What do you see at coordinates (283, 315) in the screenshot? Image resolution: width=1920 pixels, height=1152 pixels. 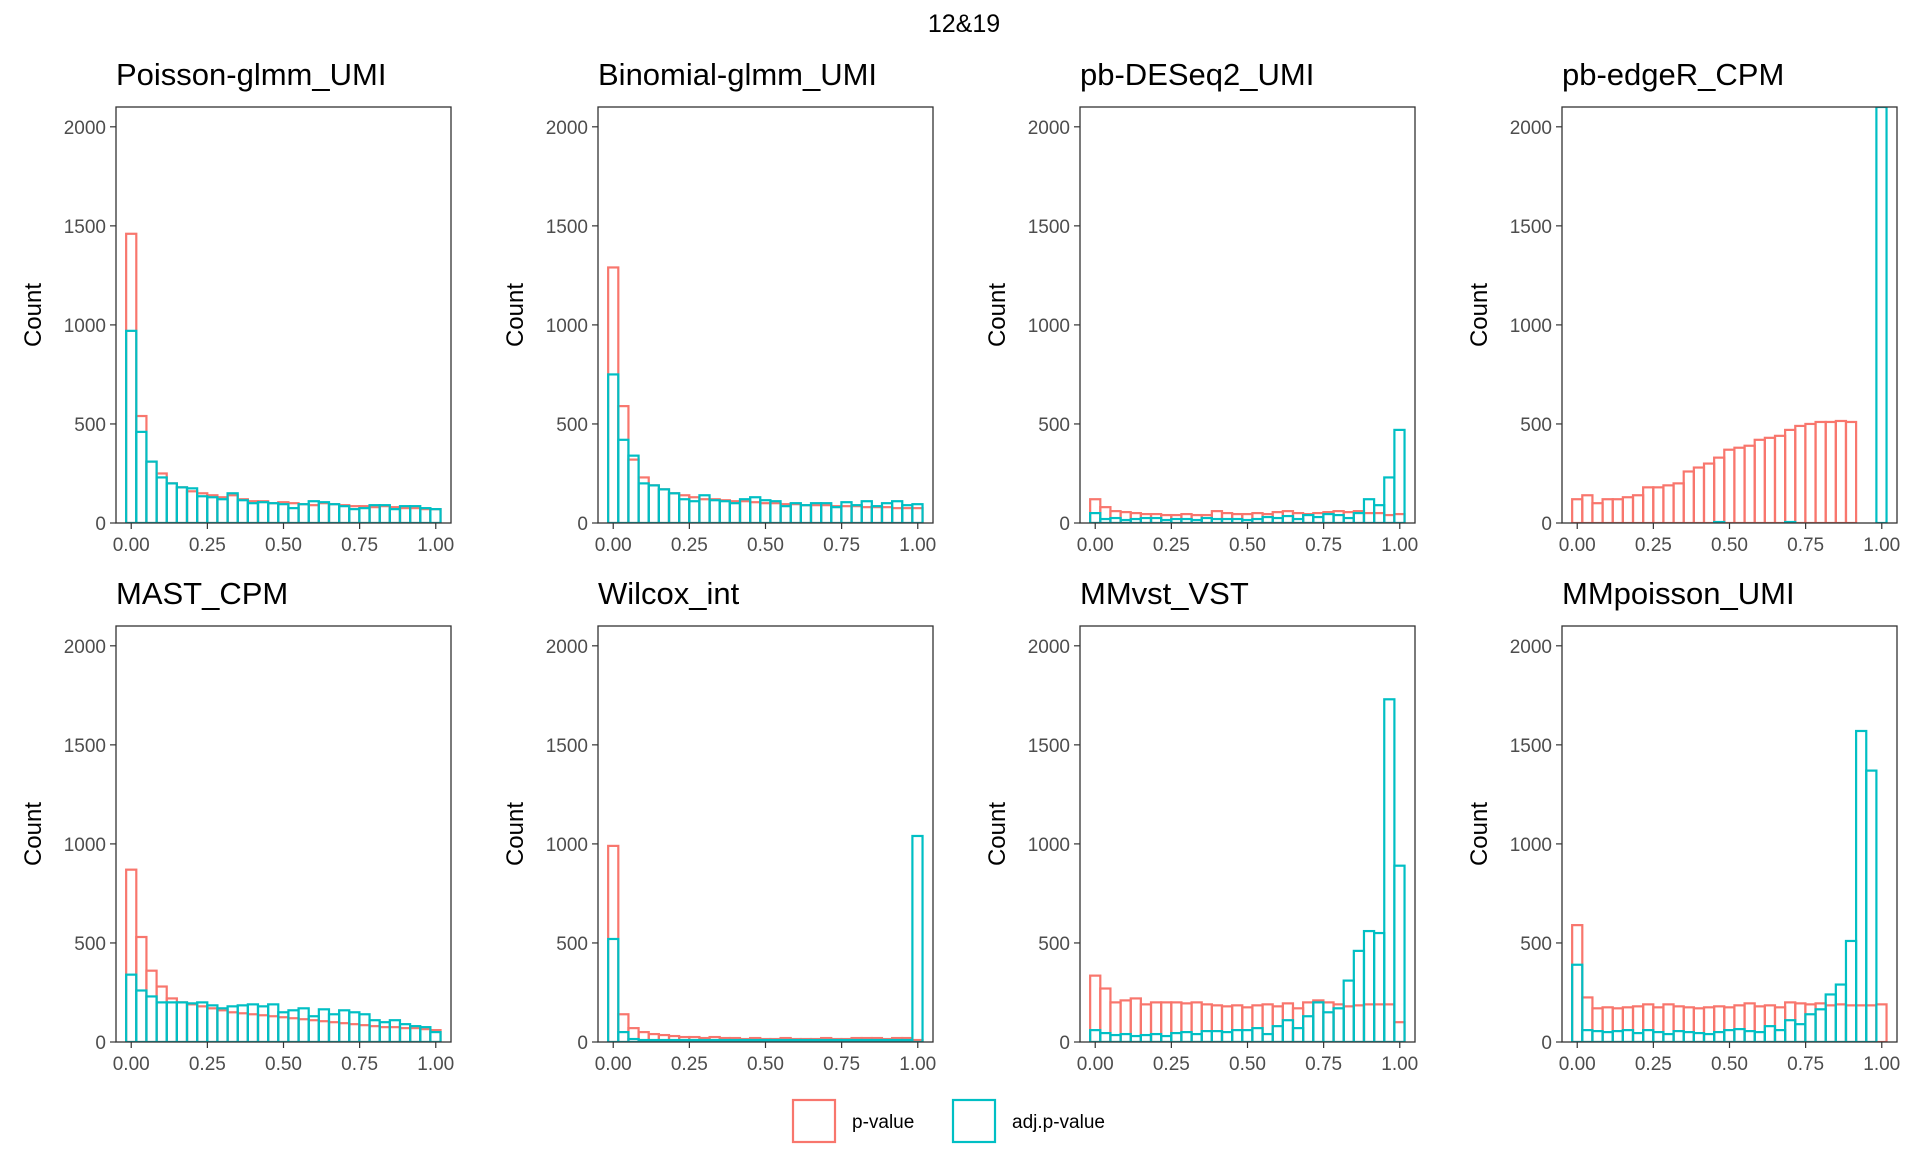 I see `panel-border` at bounding box center [283, 315].